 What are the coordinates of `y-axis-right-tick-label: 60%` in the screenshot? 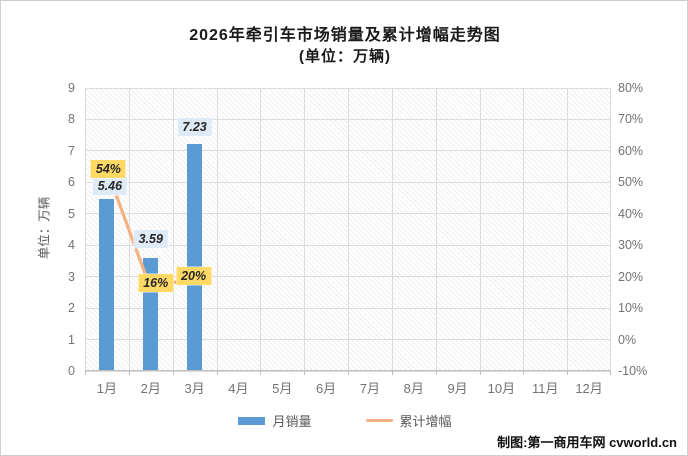 It's located at (631, 150).